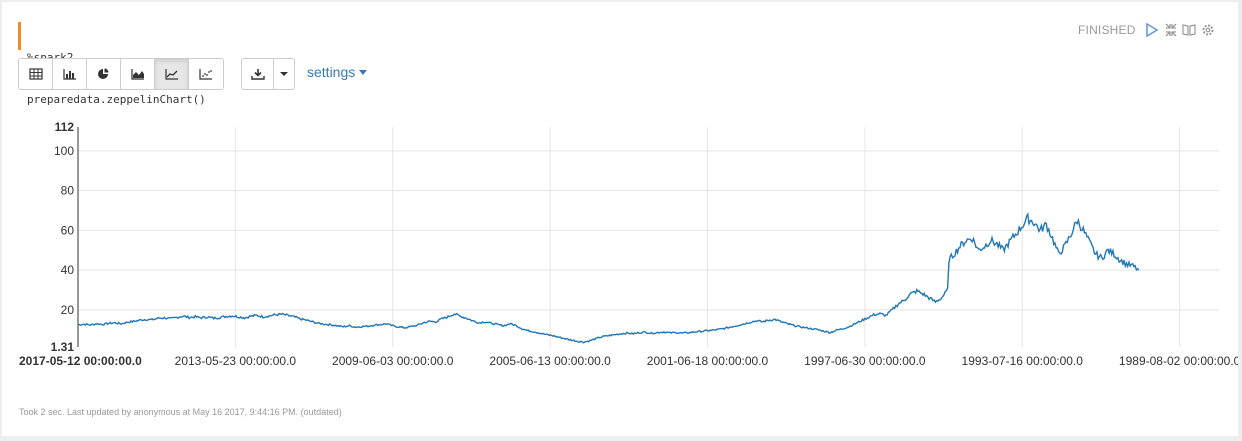 The height and width of the screenshot is (441, 1242). I want to click on x-tick-label: 1989-08-02 00:00:00.0, so click(1178, 361).